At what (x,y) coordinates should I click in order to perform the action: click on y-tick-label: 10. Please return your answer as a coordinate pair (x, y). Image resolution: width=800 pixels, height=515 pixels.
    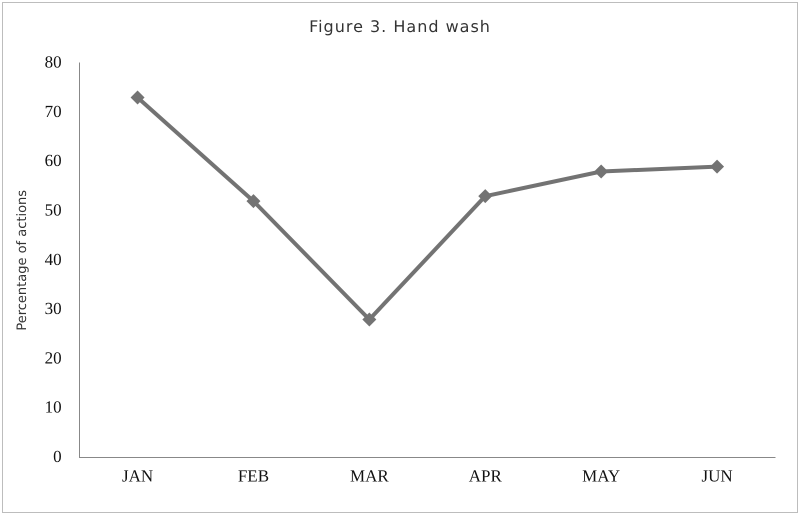
    Looking at the image, I should click on (53, 407).